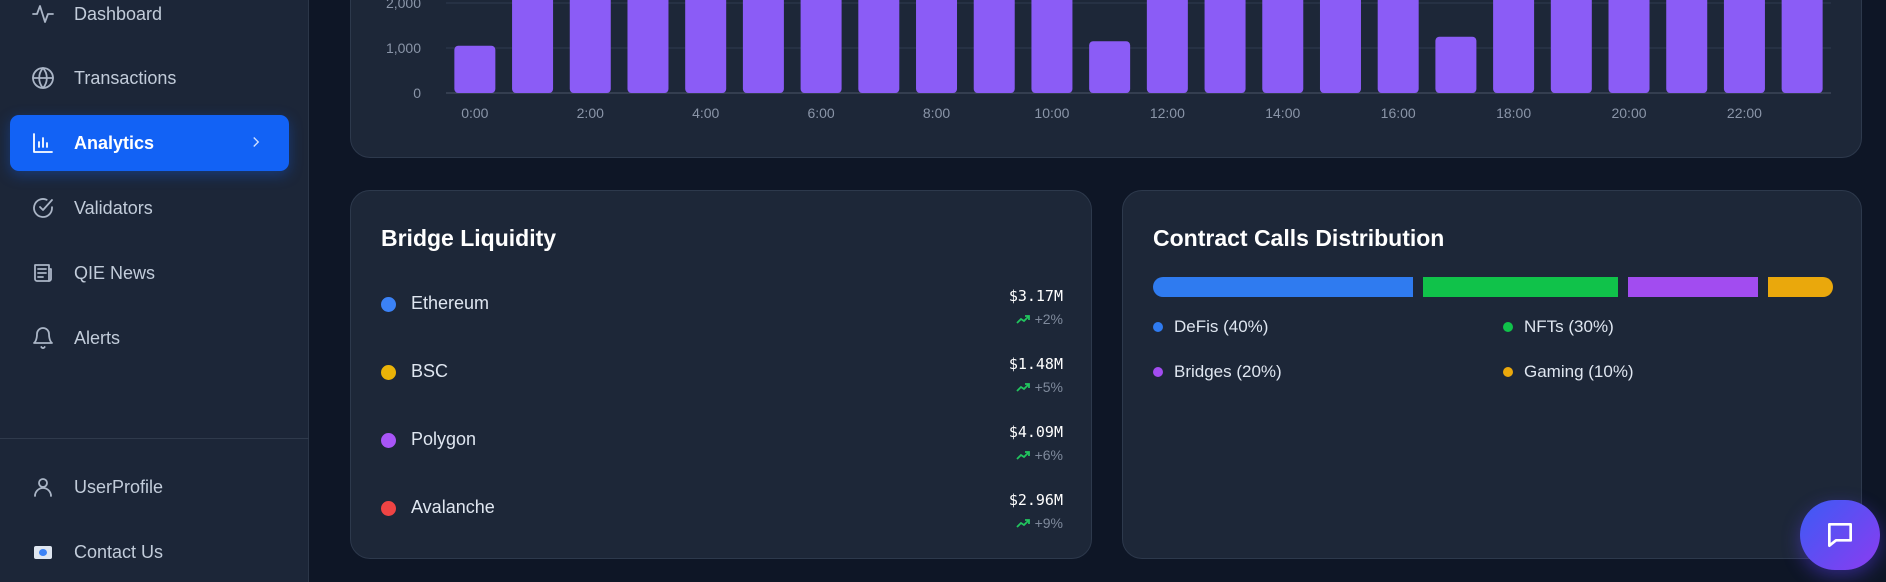 The width and height of the screenshot is (1886, 582). I want to click on bar-6:00, so click(821, 46).